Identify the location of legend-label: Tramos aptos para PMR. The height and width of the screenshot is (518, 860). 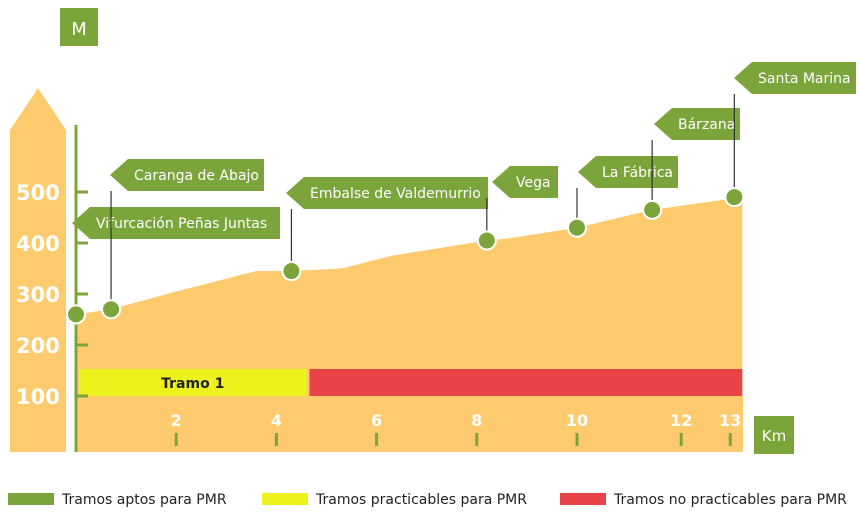
(144, 500).